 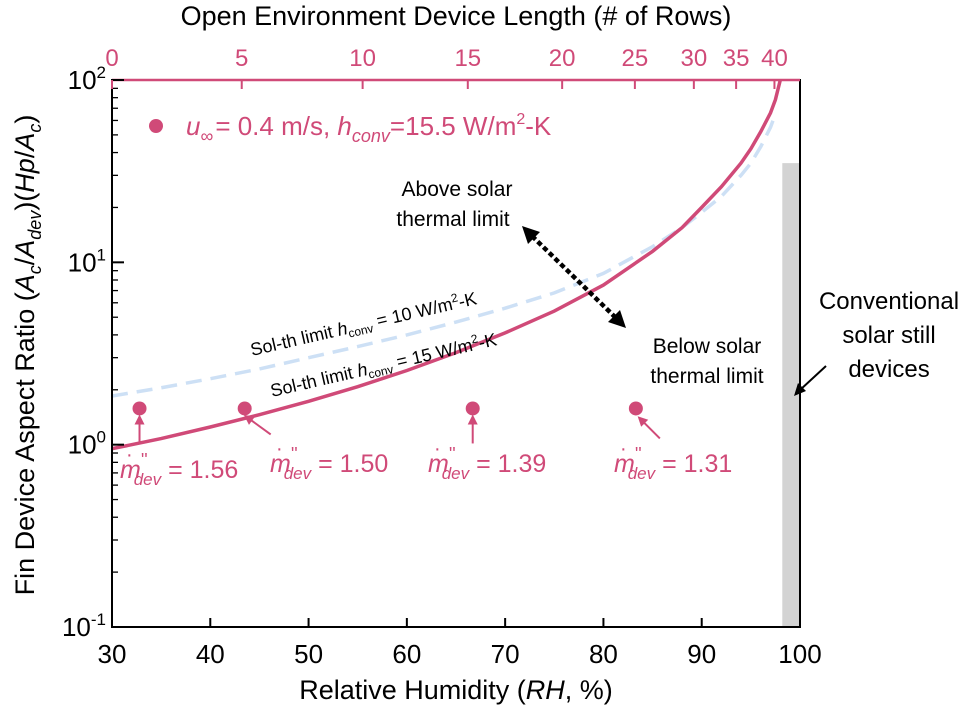 What do you see at coordinates (27, 355) in the screenshot?
I see `y-axis-title: Fin Device Aspect Ratio (Ac/Adev)(Hp/Ac)` at bounding box center [27, 355].